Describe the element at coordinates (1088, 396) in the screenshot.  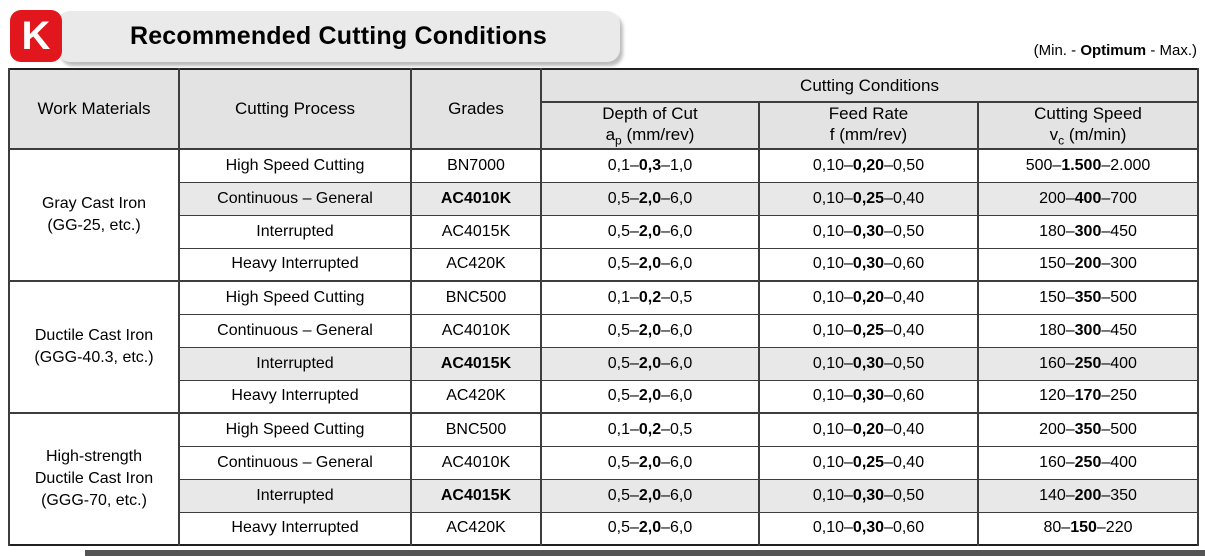
I see `cutting-speed-cell: 120–170–250` at that location.